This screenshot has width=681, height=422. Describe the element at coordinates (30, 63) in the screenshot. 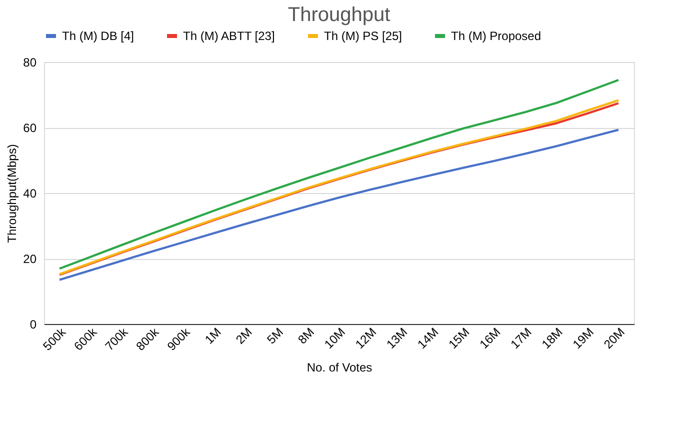

I see `y-tick-label: 80` at that location.